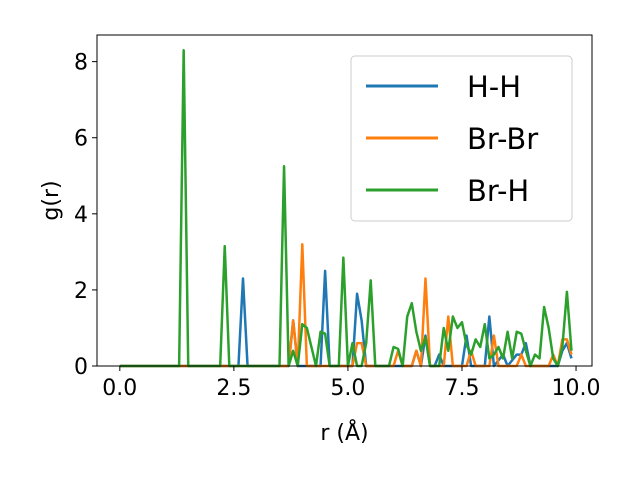  What do you see at coordinates (498, 191) in the screenshot?
I see `legend-label-br-h: Br-H` at bounding box center [498, 191].